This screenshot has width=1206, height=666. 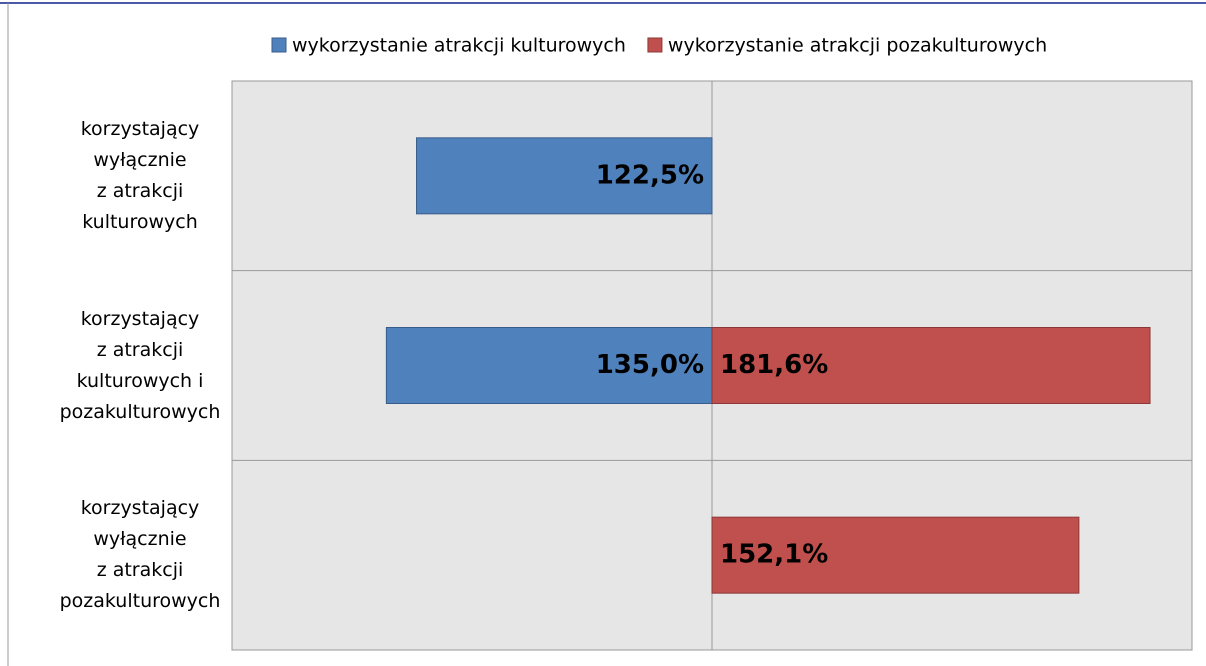 What do you see at coordinates (650, 175) in the screenshot?
I see `data-label: 122,5%` at bounding box center [650, 175].